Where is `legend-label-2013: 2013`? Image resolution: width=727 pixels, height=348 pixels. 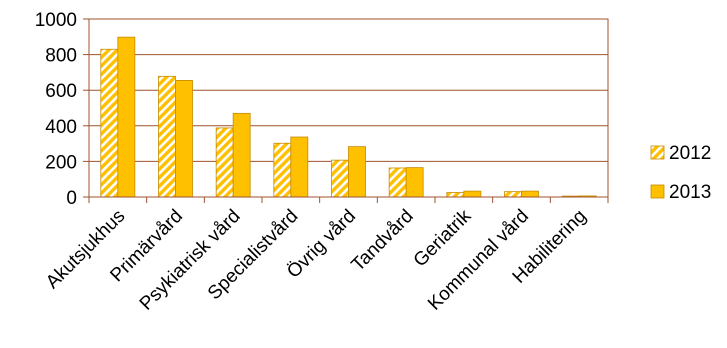
legend-label-2013: 2013 is located at coordinates (690, 192).